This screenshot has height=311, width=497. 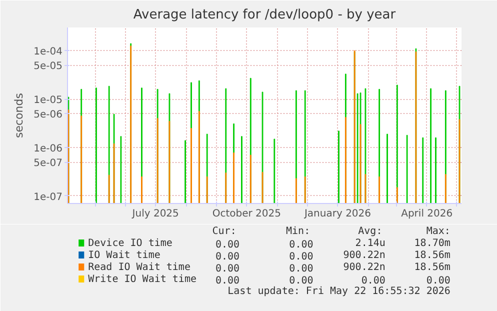 I want to click on text: Max:, so click(x=438, y=231).